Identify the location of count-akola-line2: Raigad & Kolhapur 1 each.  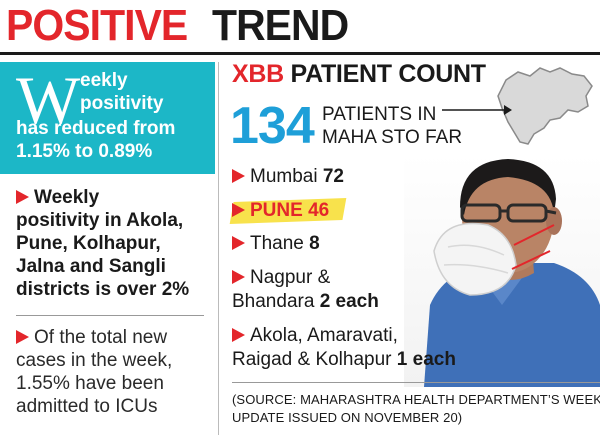
(344, 359).